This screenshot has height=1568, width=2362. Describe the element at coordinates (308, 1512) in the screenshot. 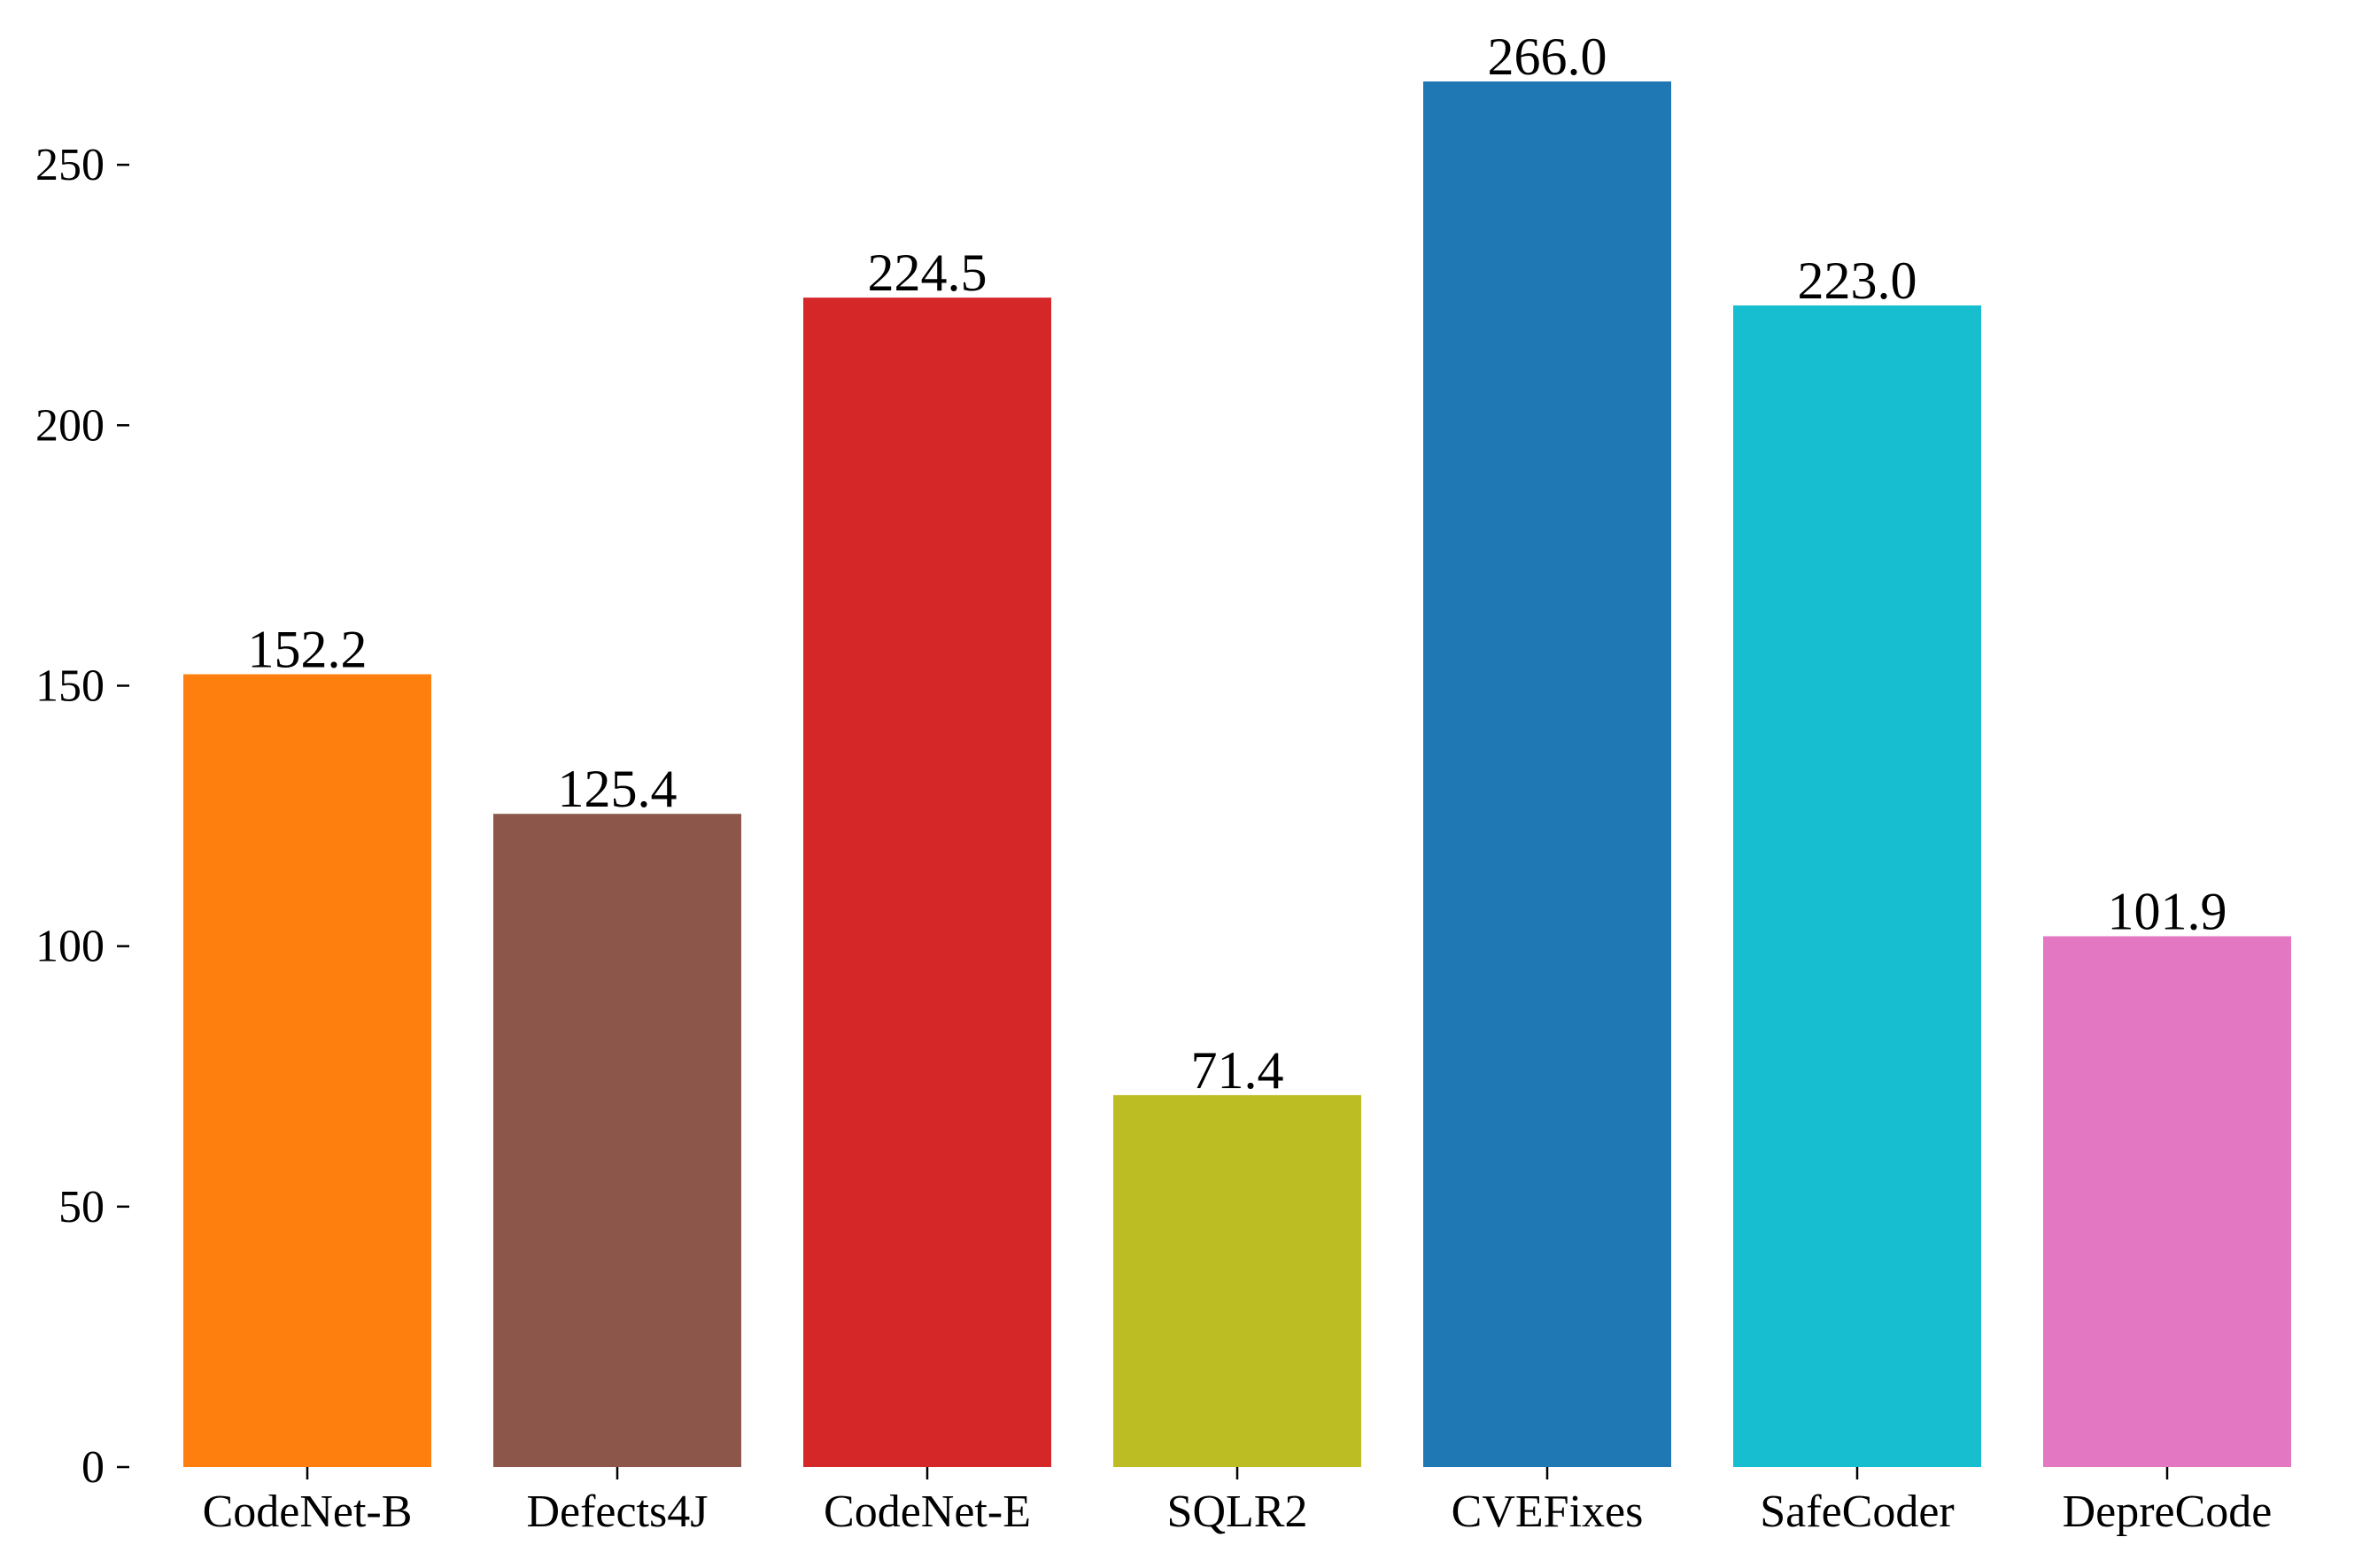

I see `x-tick-label: CodeNet-B` at that location.